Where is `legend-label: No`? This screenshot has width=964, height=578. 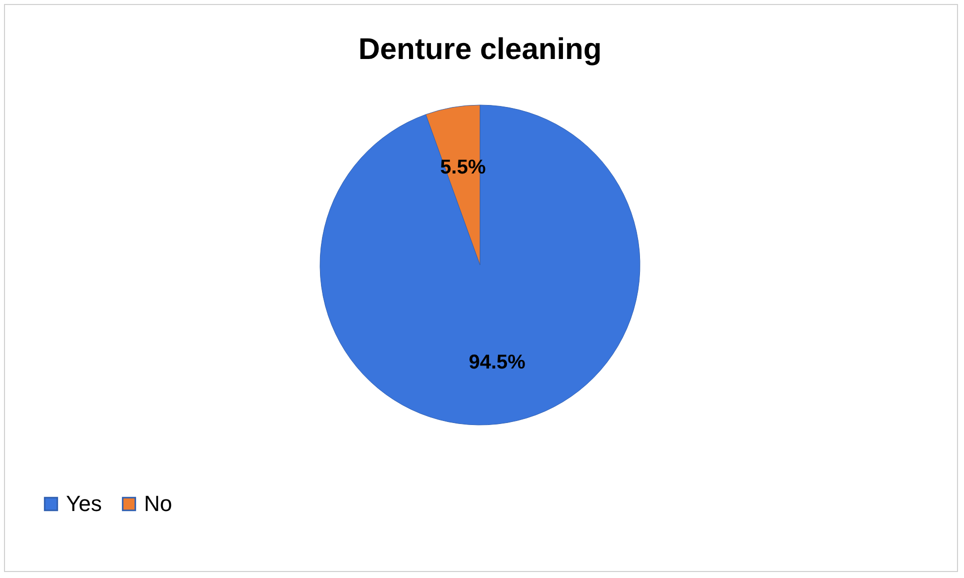 legend-label: No is located at coordinates (158, 503).